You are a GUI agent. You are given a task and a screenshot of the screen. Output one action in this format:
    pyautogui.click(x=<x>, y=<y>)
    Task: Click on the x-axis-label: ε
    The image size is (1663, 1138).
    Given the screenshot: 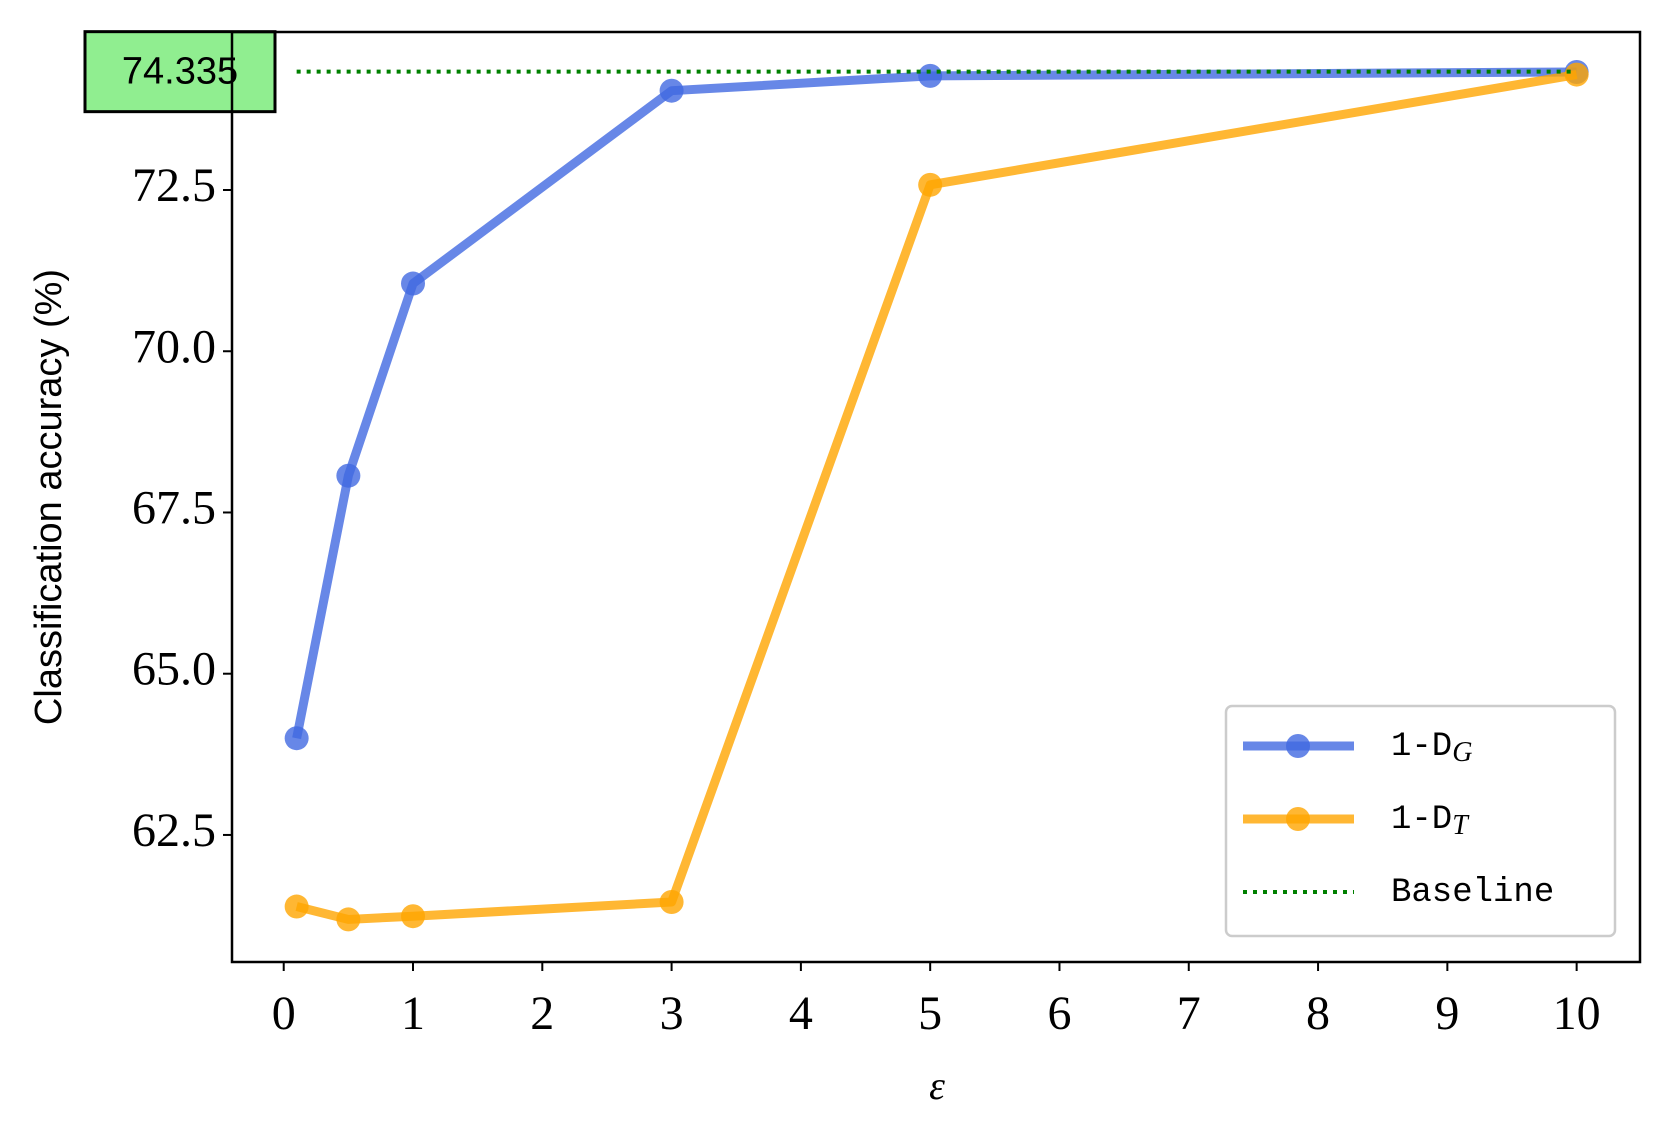 What is the action you would take?
    pyautogui.click(x=937, y=1085)
    